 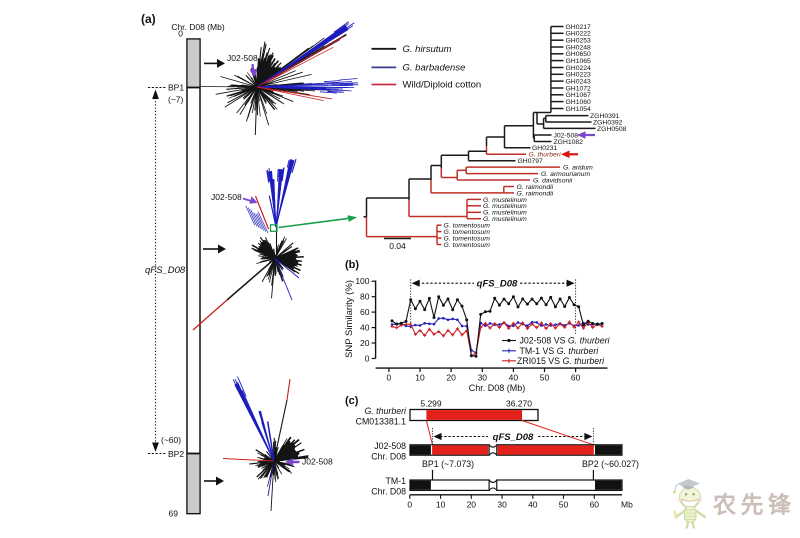 I want to click on svg-text: 36.270, so click(x=519, y=404).